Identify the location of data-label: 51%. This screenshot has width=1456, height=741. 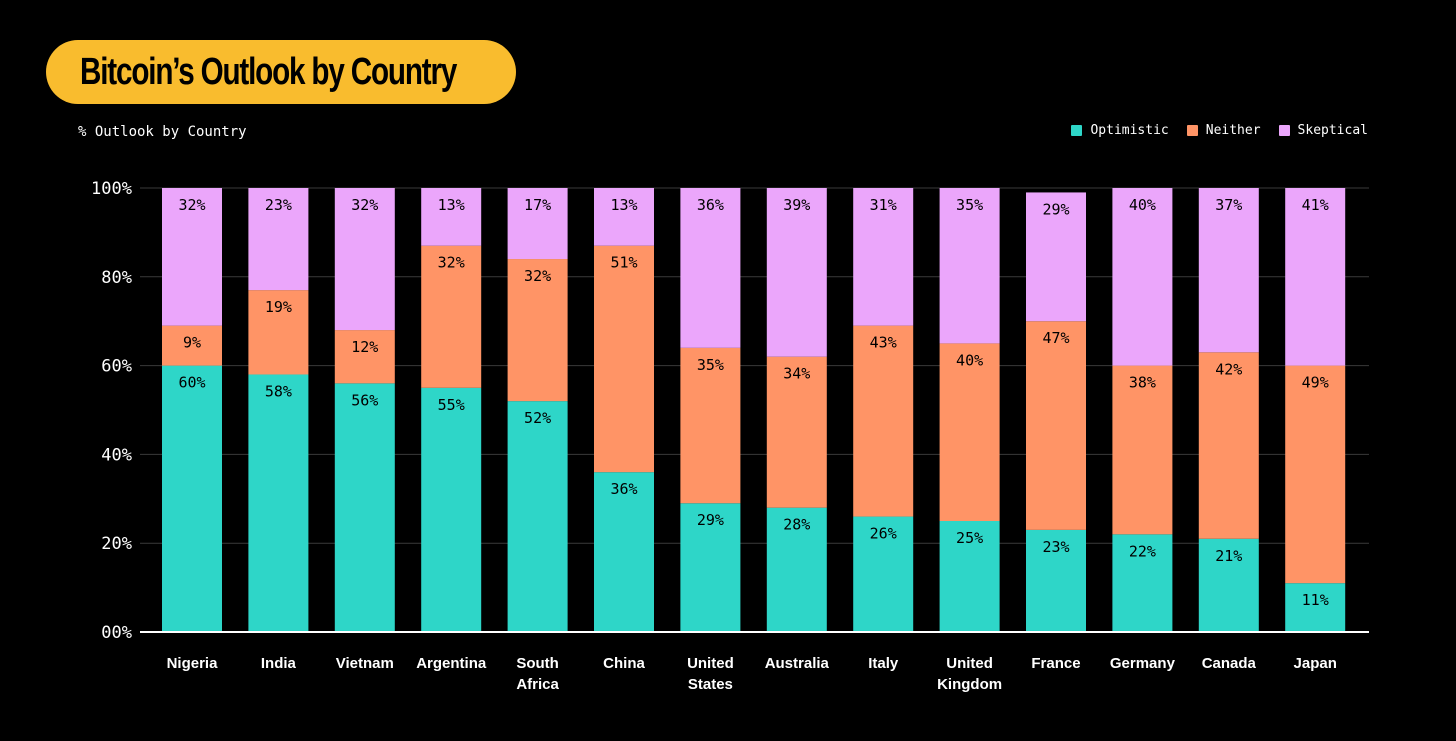
(623, 263).